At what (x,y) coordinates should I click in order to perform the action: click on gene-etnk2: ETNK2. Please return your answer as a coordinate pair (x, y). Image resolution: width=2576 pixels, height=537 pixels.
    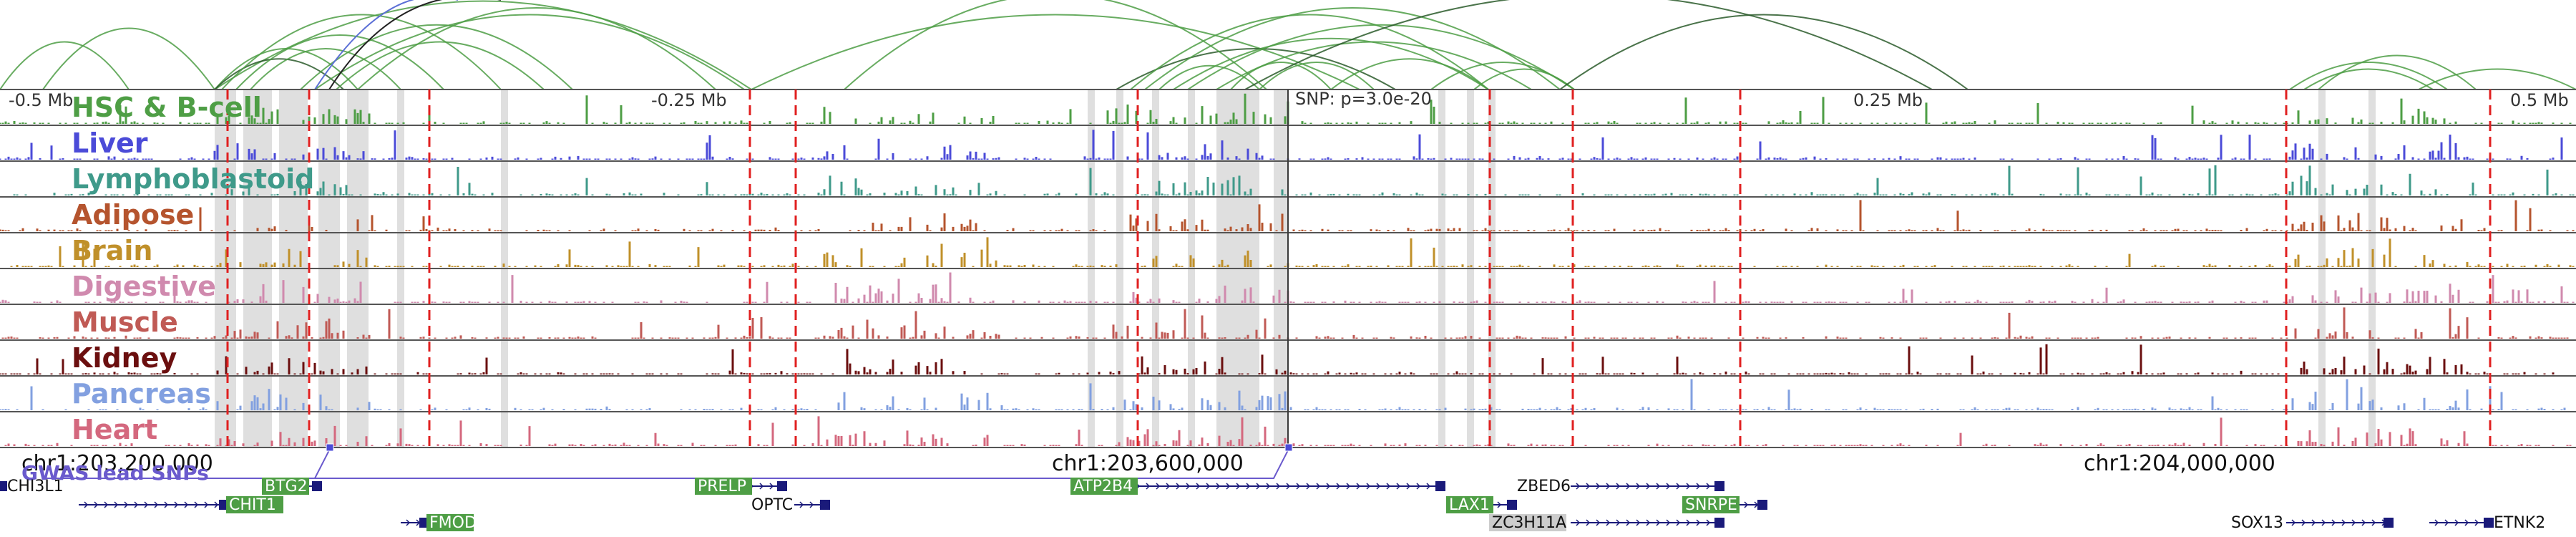
    Looking at the image, I should click on (2487, 523).